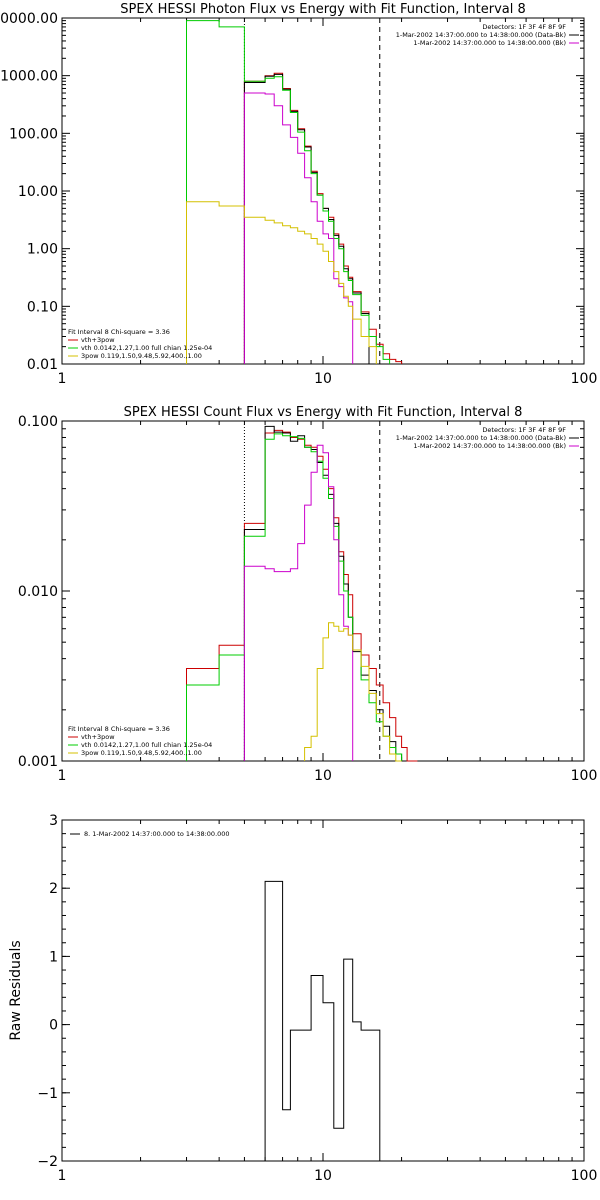 Image resolution: width=600 pixels, height=1200 pixels. I want to click on y-tick-label: 1000.00, so click(29, 77).